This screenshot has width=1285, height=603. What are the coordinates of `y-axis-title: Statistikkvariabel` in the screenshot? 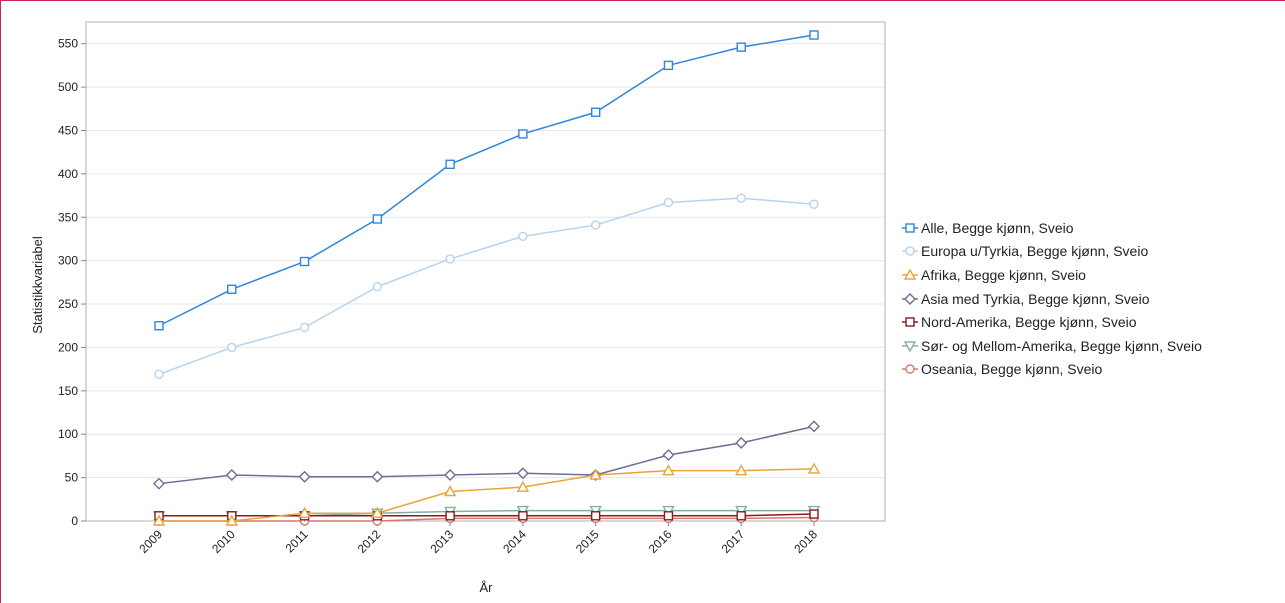 It's located at (37, 285).